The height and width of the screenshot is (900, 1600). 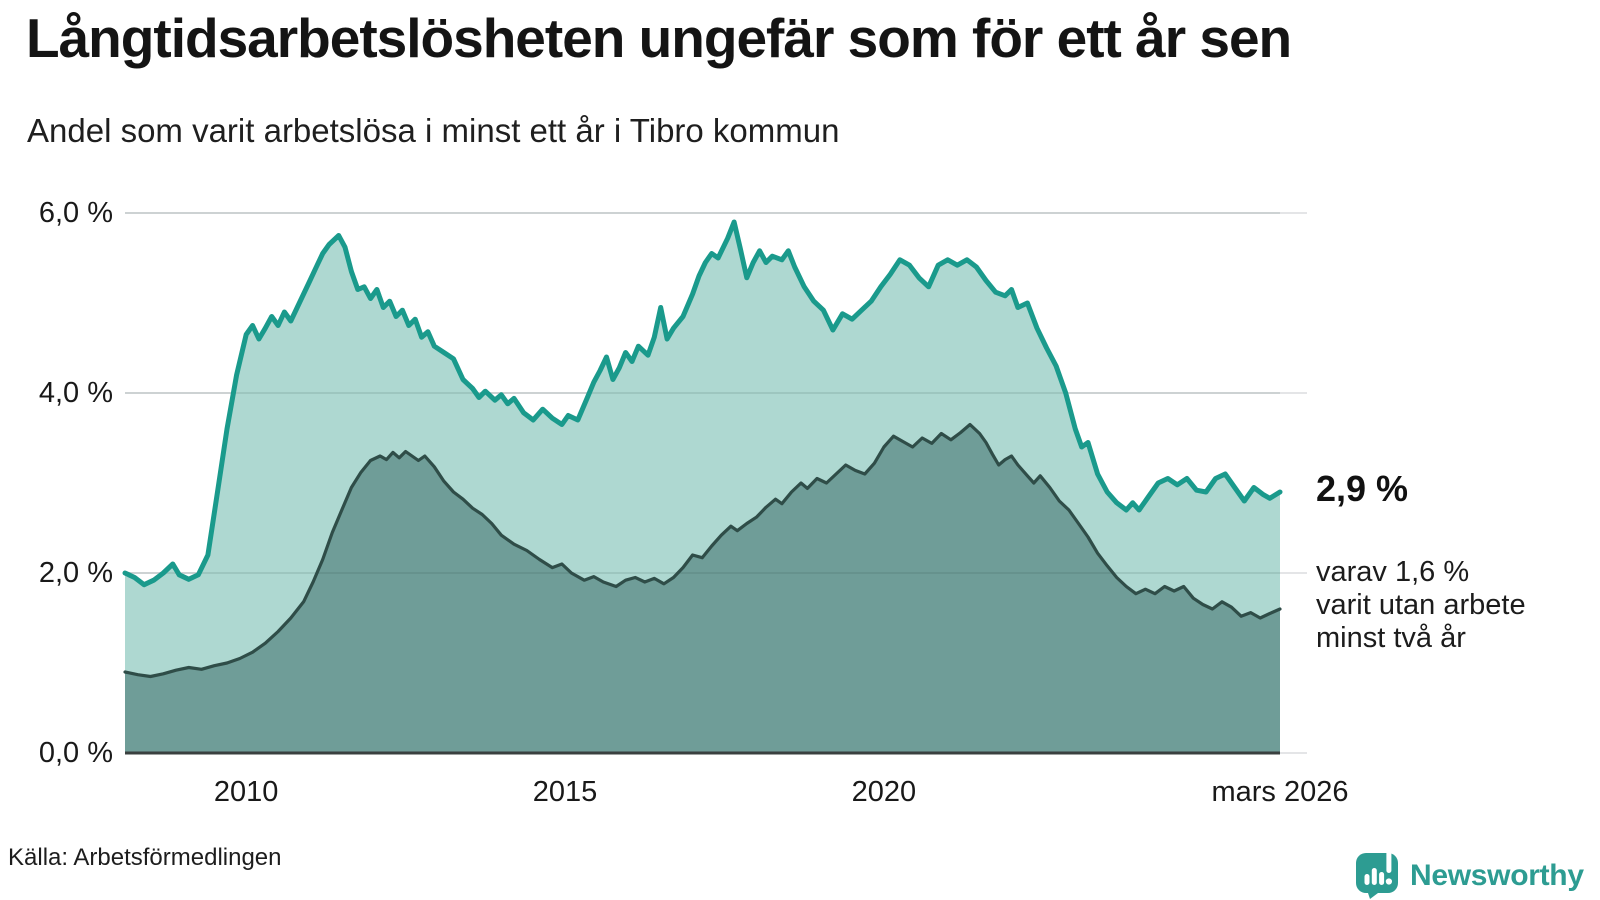 What do you see at coordinates (75, 753) in the screenshot?
I see `y-tick-label: 0,0 %` at bounding box center [75, 753].